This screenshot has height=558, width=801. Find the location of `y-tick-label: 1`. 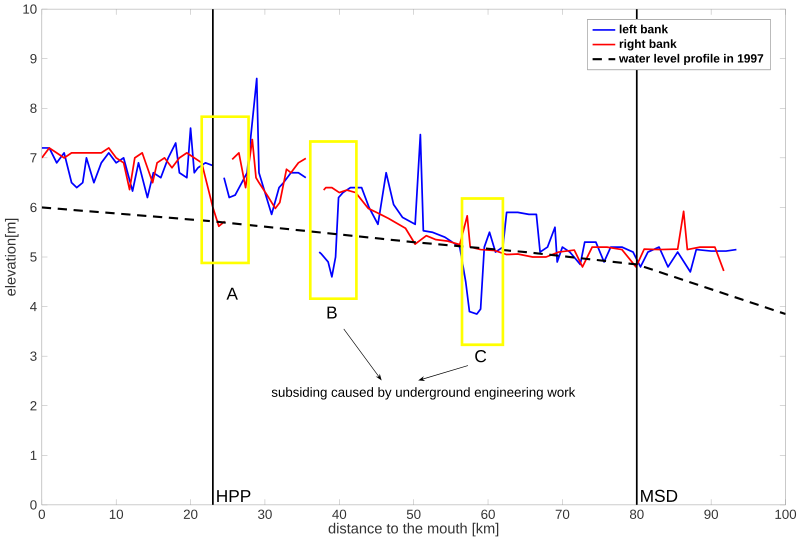

y-tick-label: 1 is located at coordinates (33, 455).